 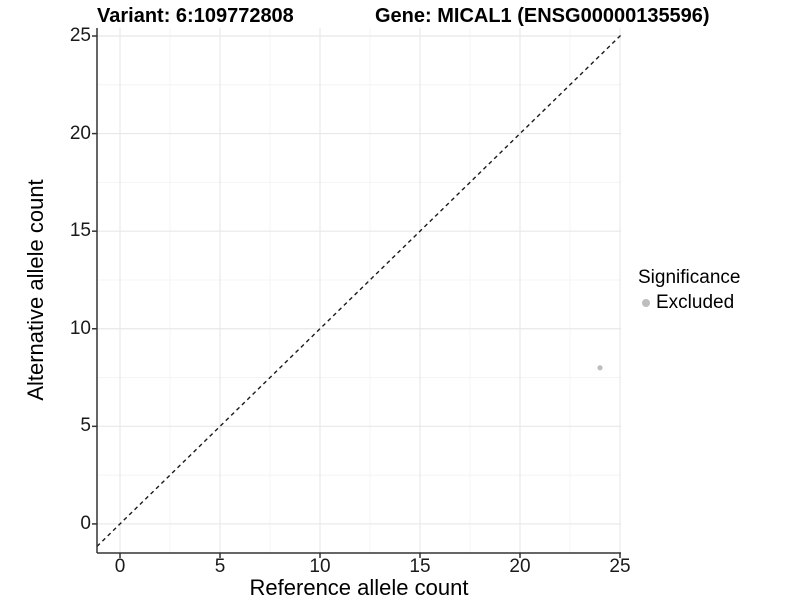 What do you see at coordinates (120, 566) in the screenshot?
I see `x-tick-label: 0` at bounding box center [120, 566].